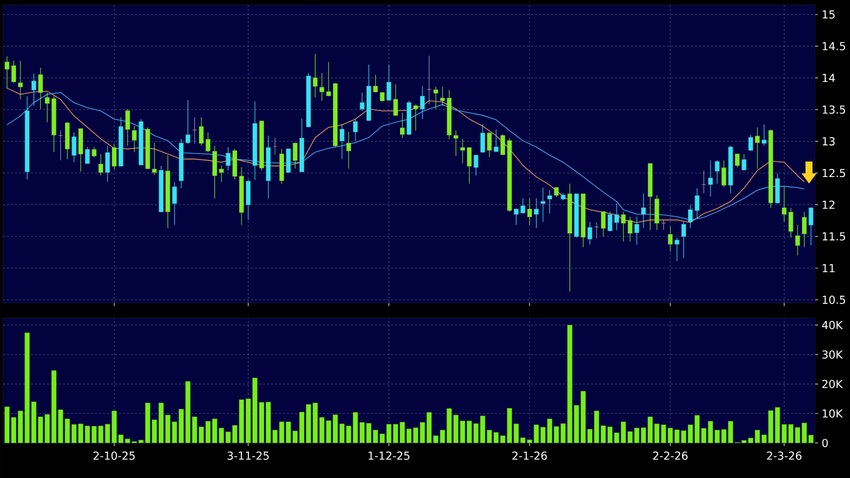 This screenshot has height=478, width=850. I want to click on y-tick-label: 12, so click(828, 204).